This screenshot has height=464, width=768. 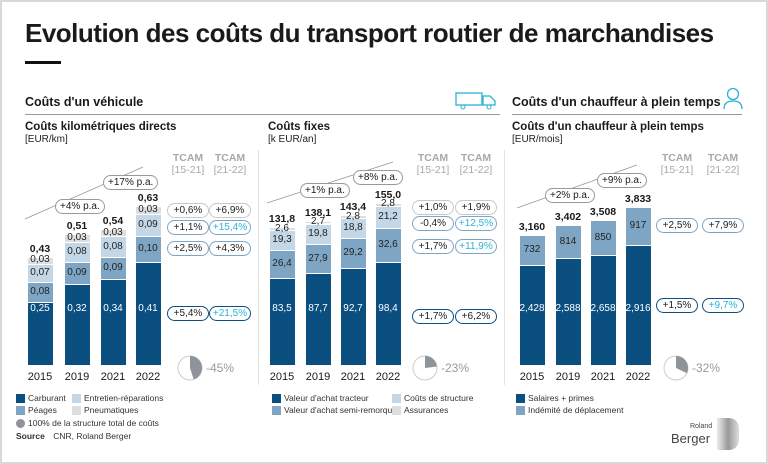 I want to click on segment-label: 26,4, so click(x=282, y=263).